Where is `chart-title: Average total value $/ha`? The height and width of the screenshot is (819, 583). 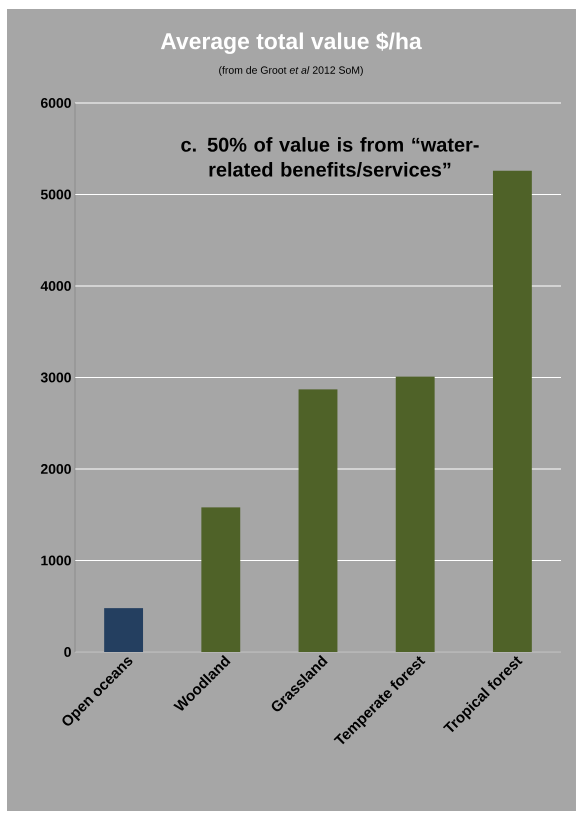 chart-title: Average total value $/ha is located at coordinates (291, 43).